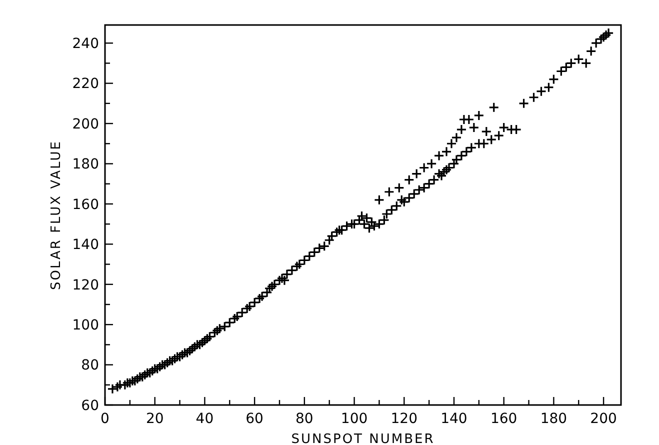  What do you see at coordinates (354, 419) in the screenshot?
I see `x-tick-label: 100` at bounding box center [354, 419].